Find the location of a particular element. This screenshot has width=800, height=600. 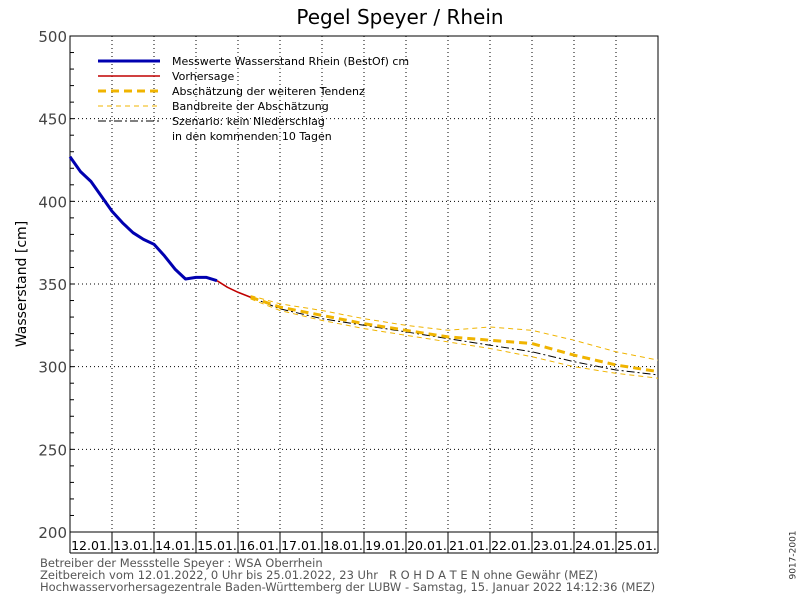

x-tick-label: 24.01. is located at coordinates (595, 545).